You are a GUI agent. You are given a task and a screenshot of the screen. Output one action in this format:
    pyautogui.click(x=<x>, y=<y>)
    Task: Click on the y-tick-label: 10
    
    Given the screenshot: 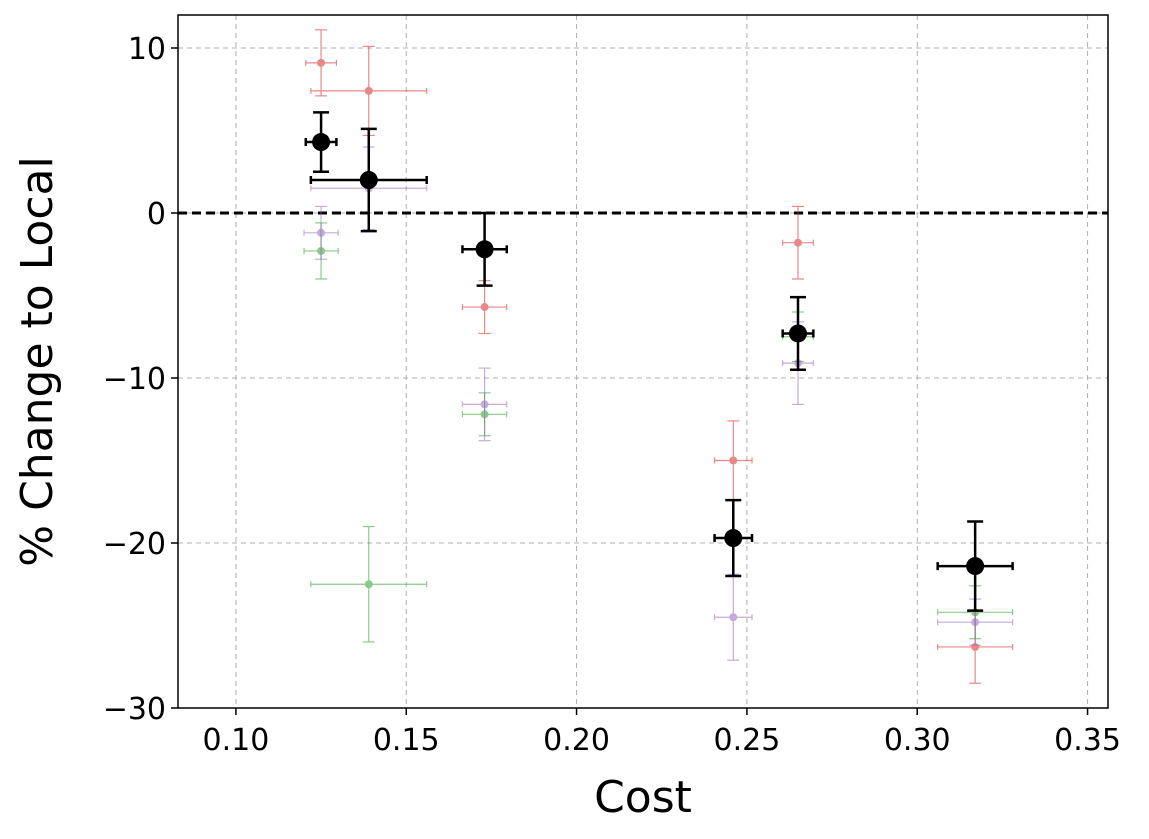 What is the action you would take?
    pyautogui.click(x=147, y=49)
    